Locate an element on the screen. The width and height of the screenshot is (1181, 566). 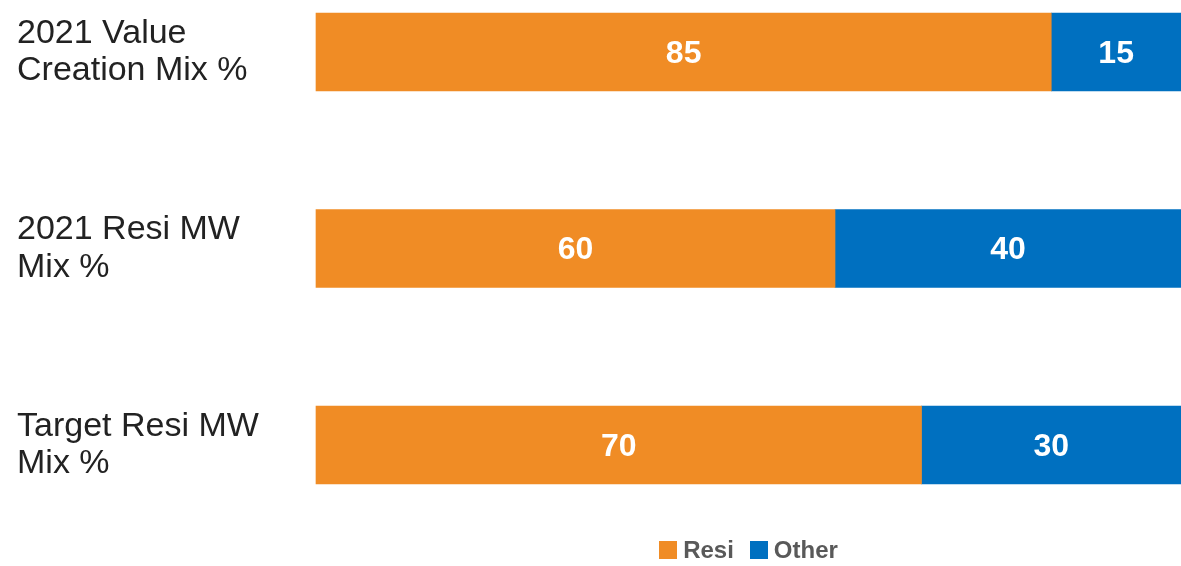
data-label: 40 is located at coordinates (1008, 248).